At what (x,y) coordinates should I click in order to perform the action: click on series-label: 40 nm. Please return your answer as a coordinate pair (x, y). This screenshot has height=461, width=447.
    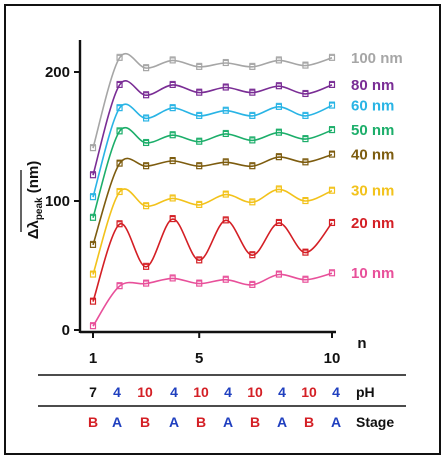
    Looking at the image, I should click on (372, 155).